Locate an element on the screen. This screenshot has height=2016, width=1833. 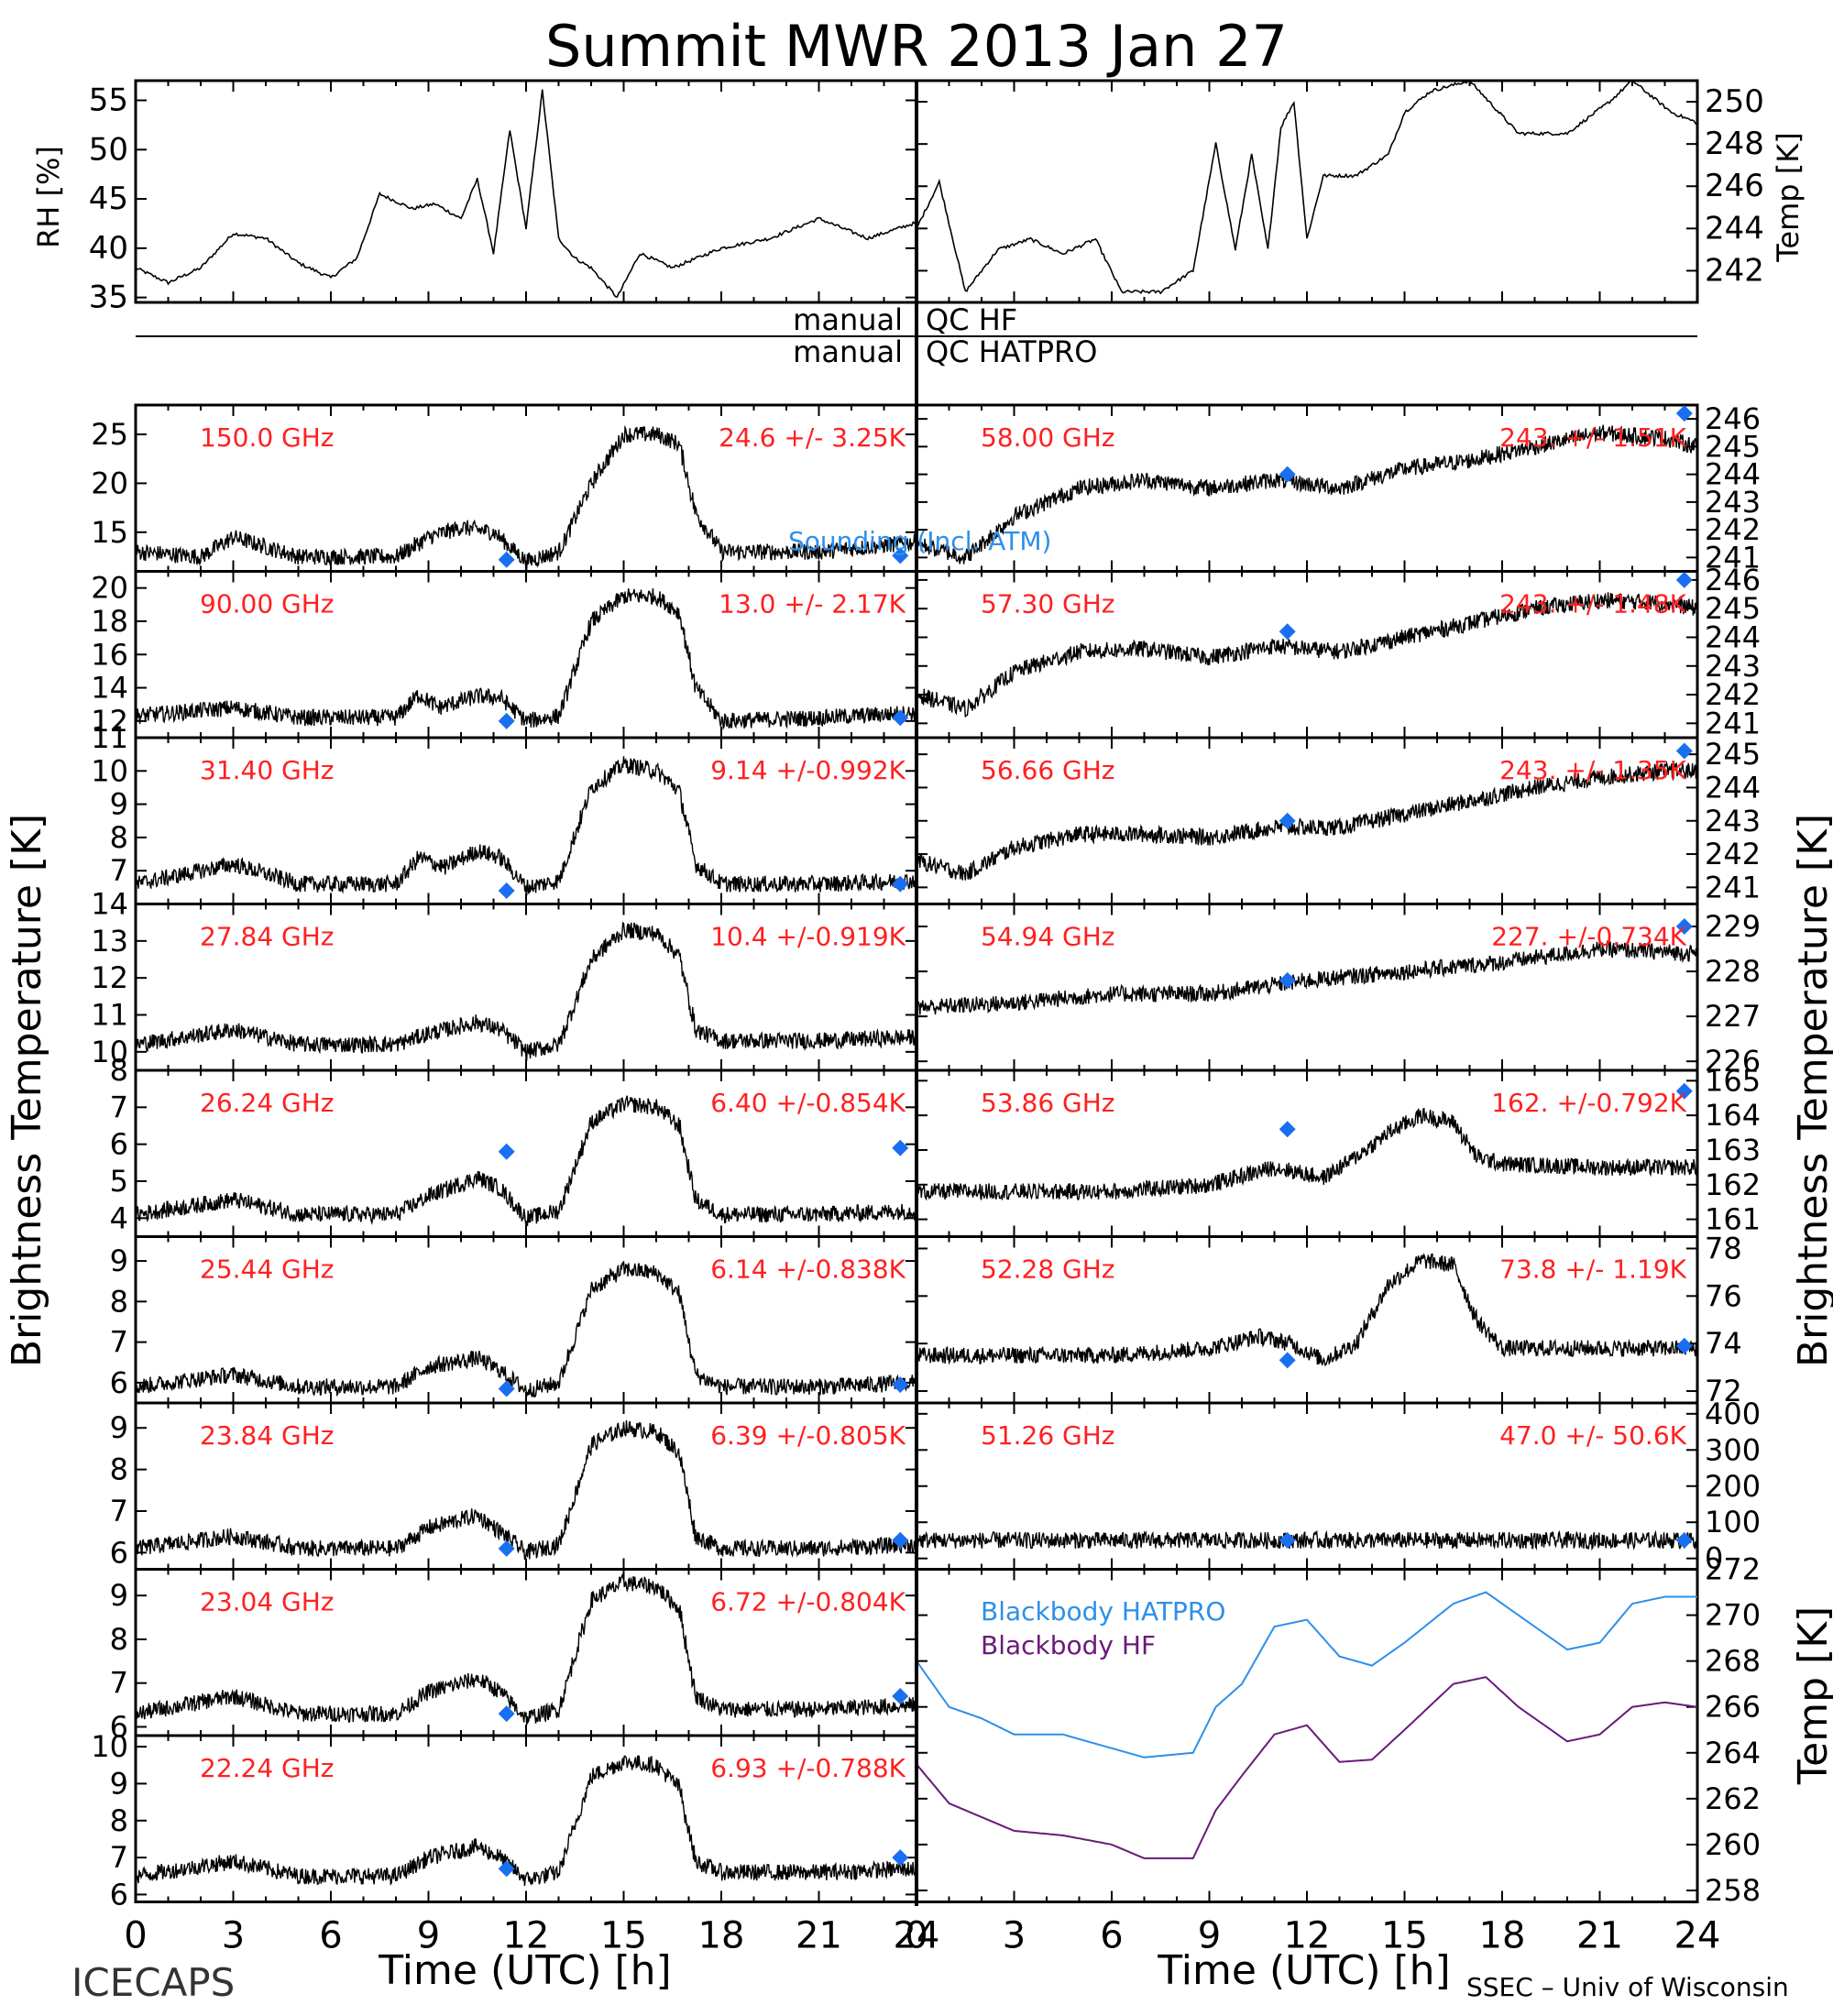
y-tick-label: 5 is located at coordinates (119, 1181).